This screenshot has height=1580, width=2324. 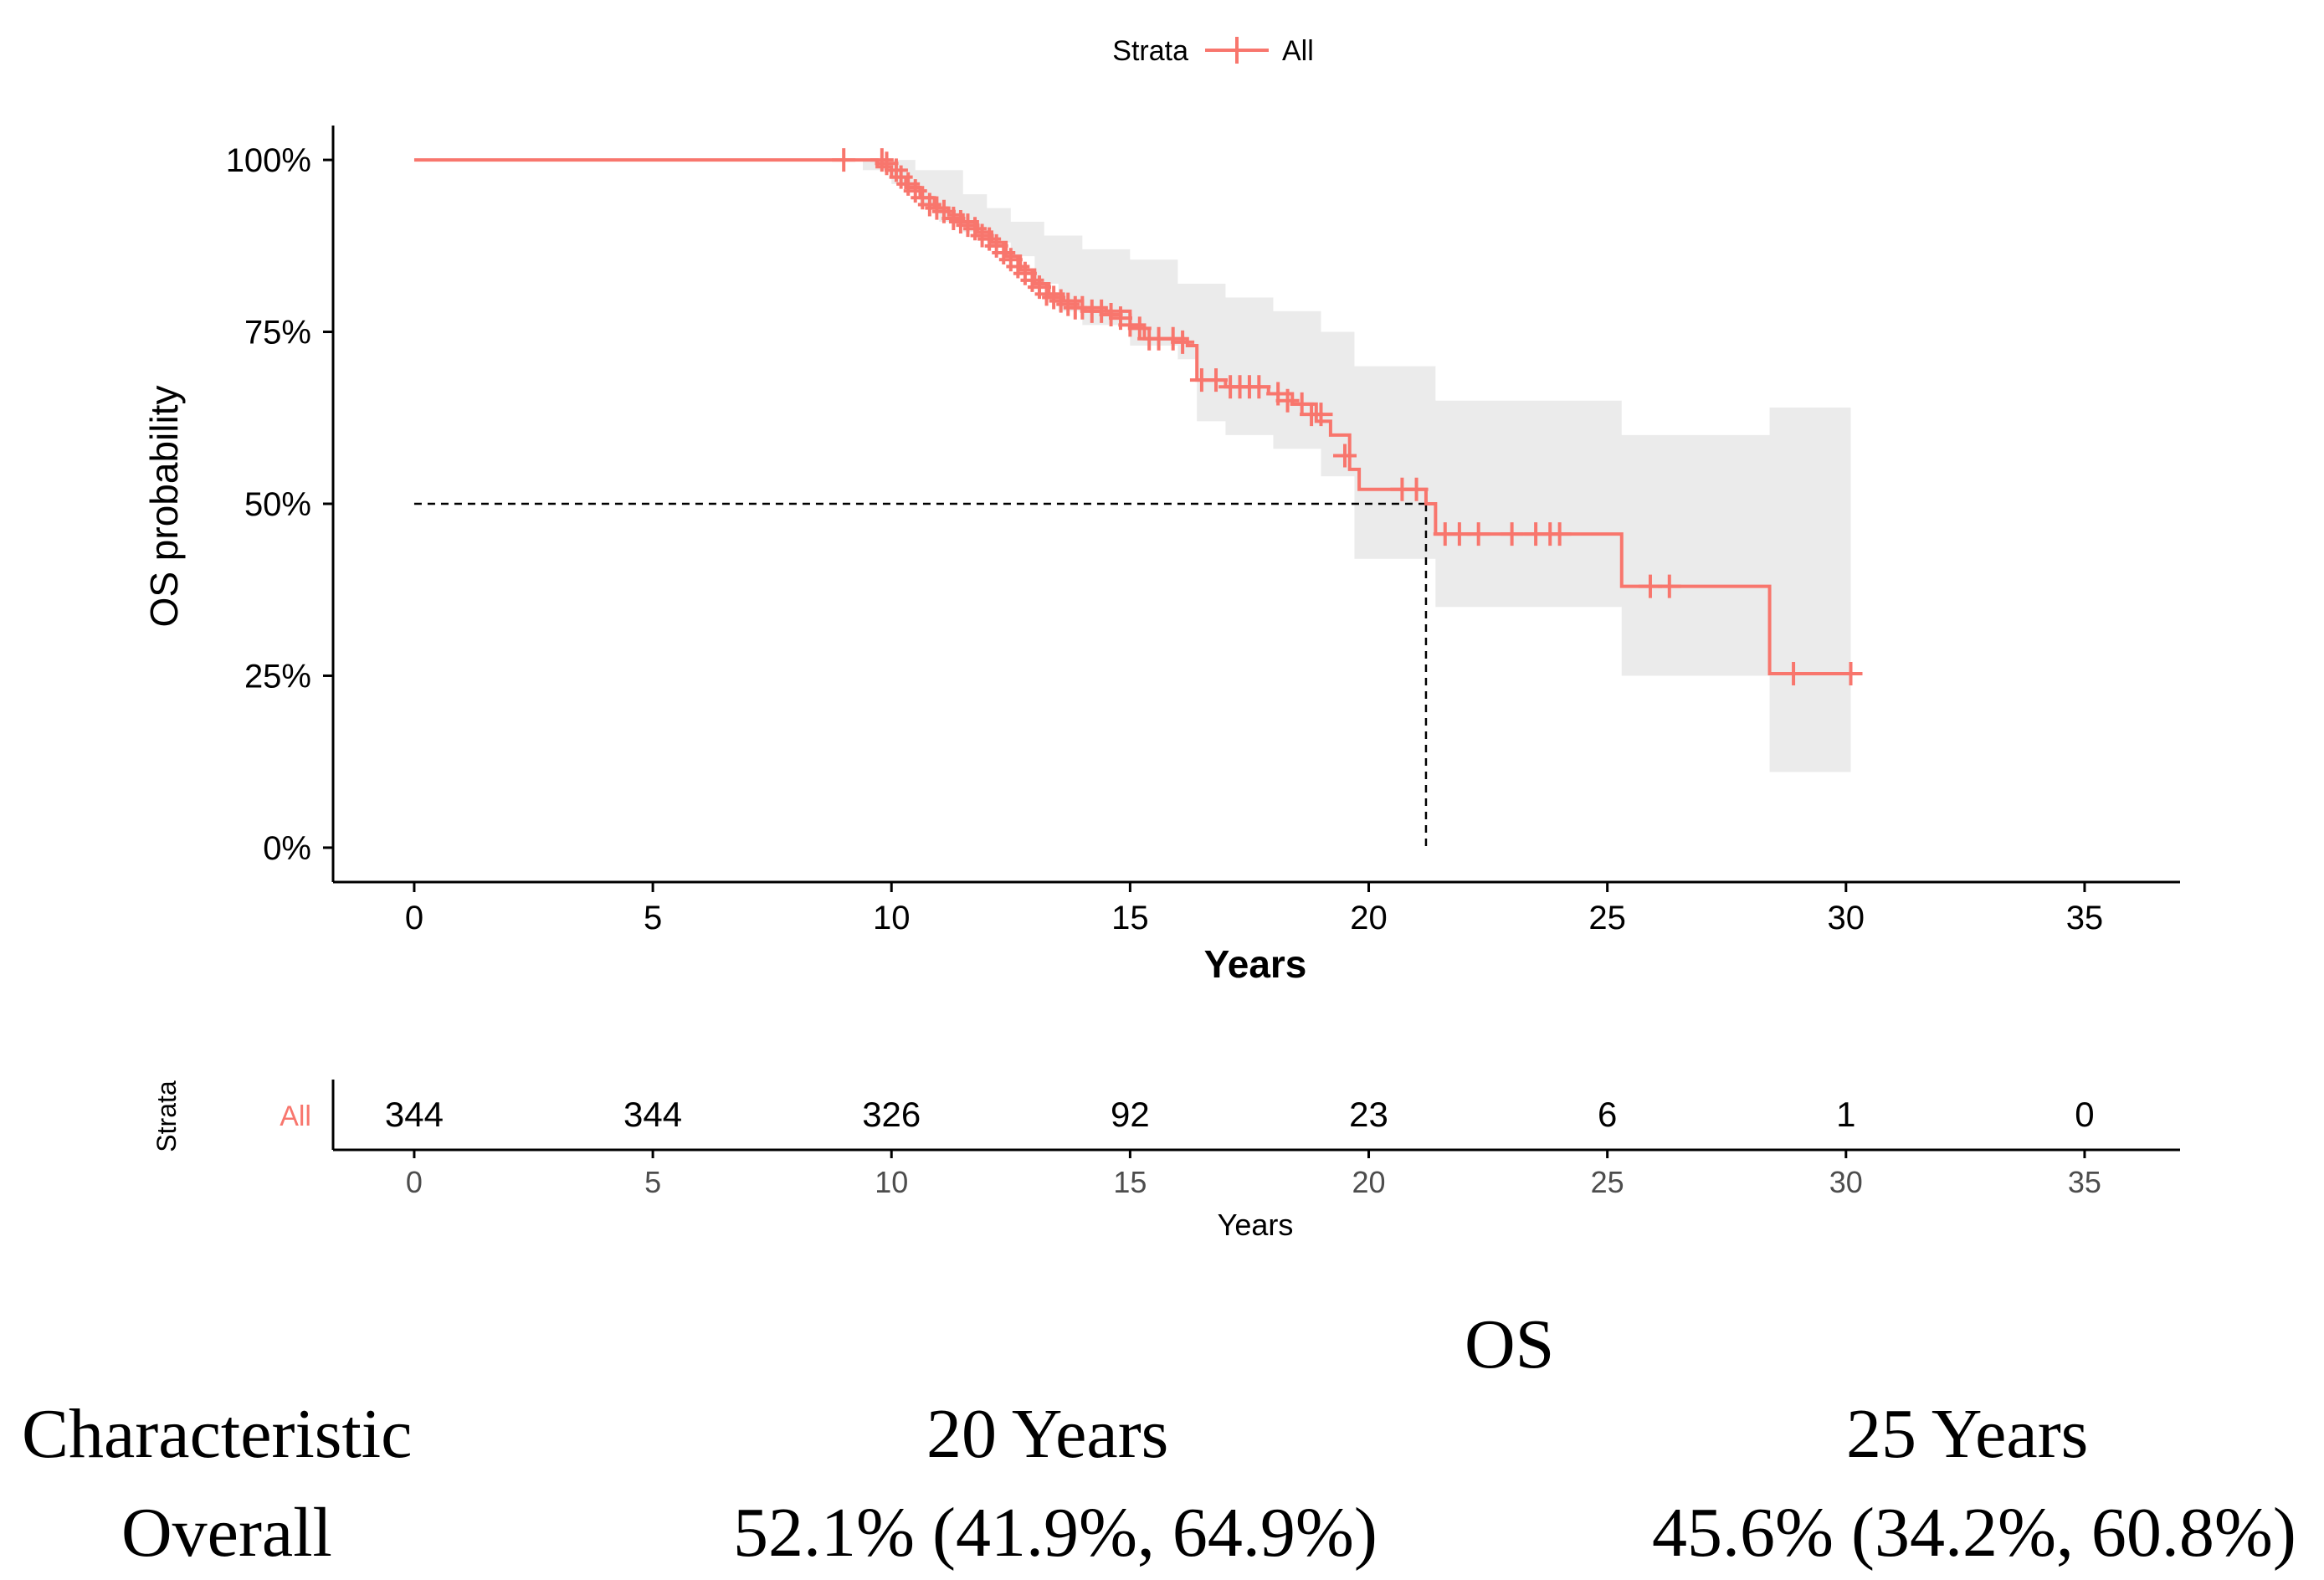 What do you see at coordinates (1368, 1182) in the screenshot?
I see `risk-x-tick-label: 20` at bounding box center [1368, 1182].